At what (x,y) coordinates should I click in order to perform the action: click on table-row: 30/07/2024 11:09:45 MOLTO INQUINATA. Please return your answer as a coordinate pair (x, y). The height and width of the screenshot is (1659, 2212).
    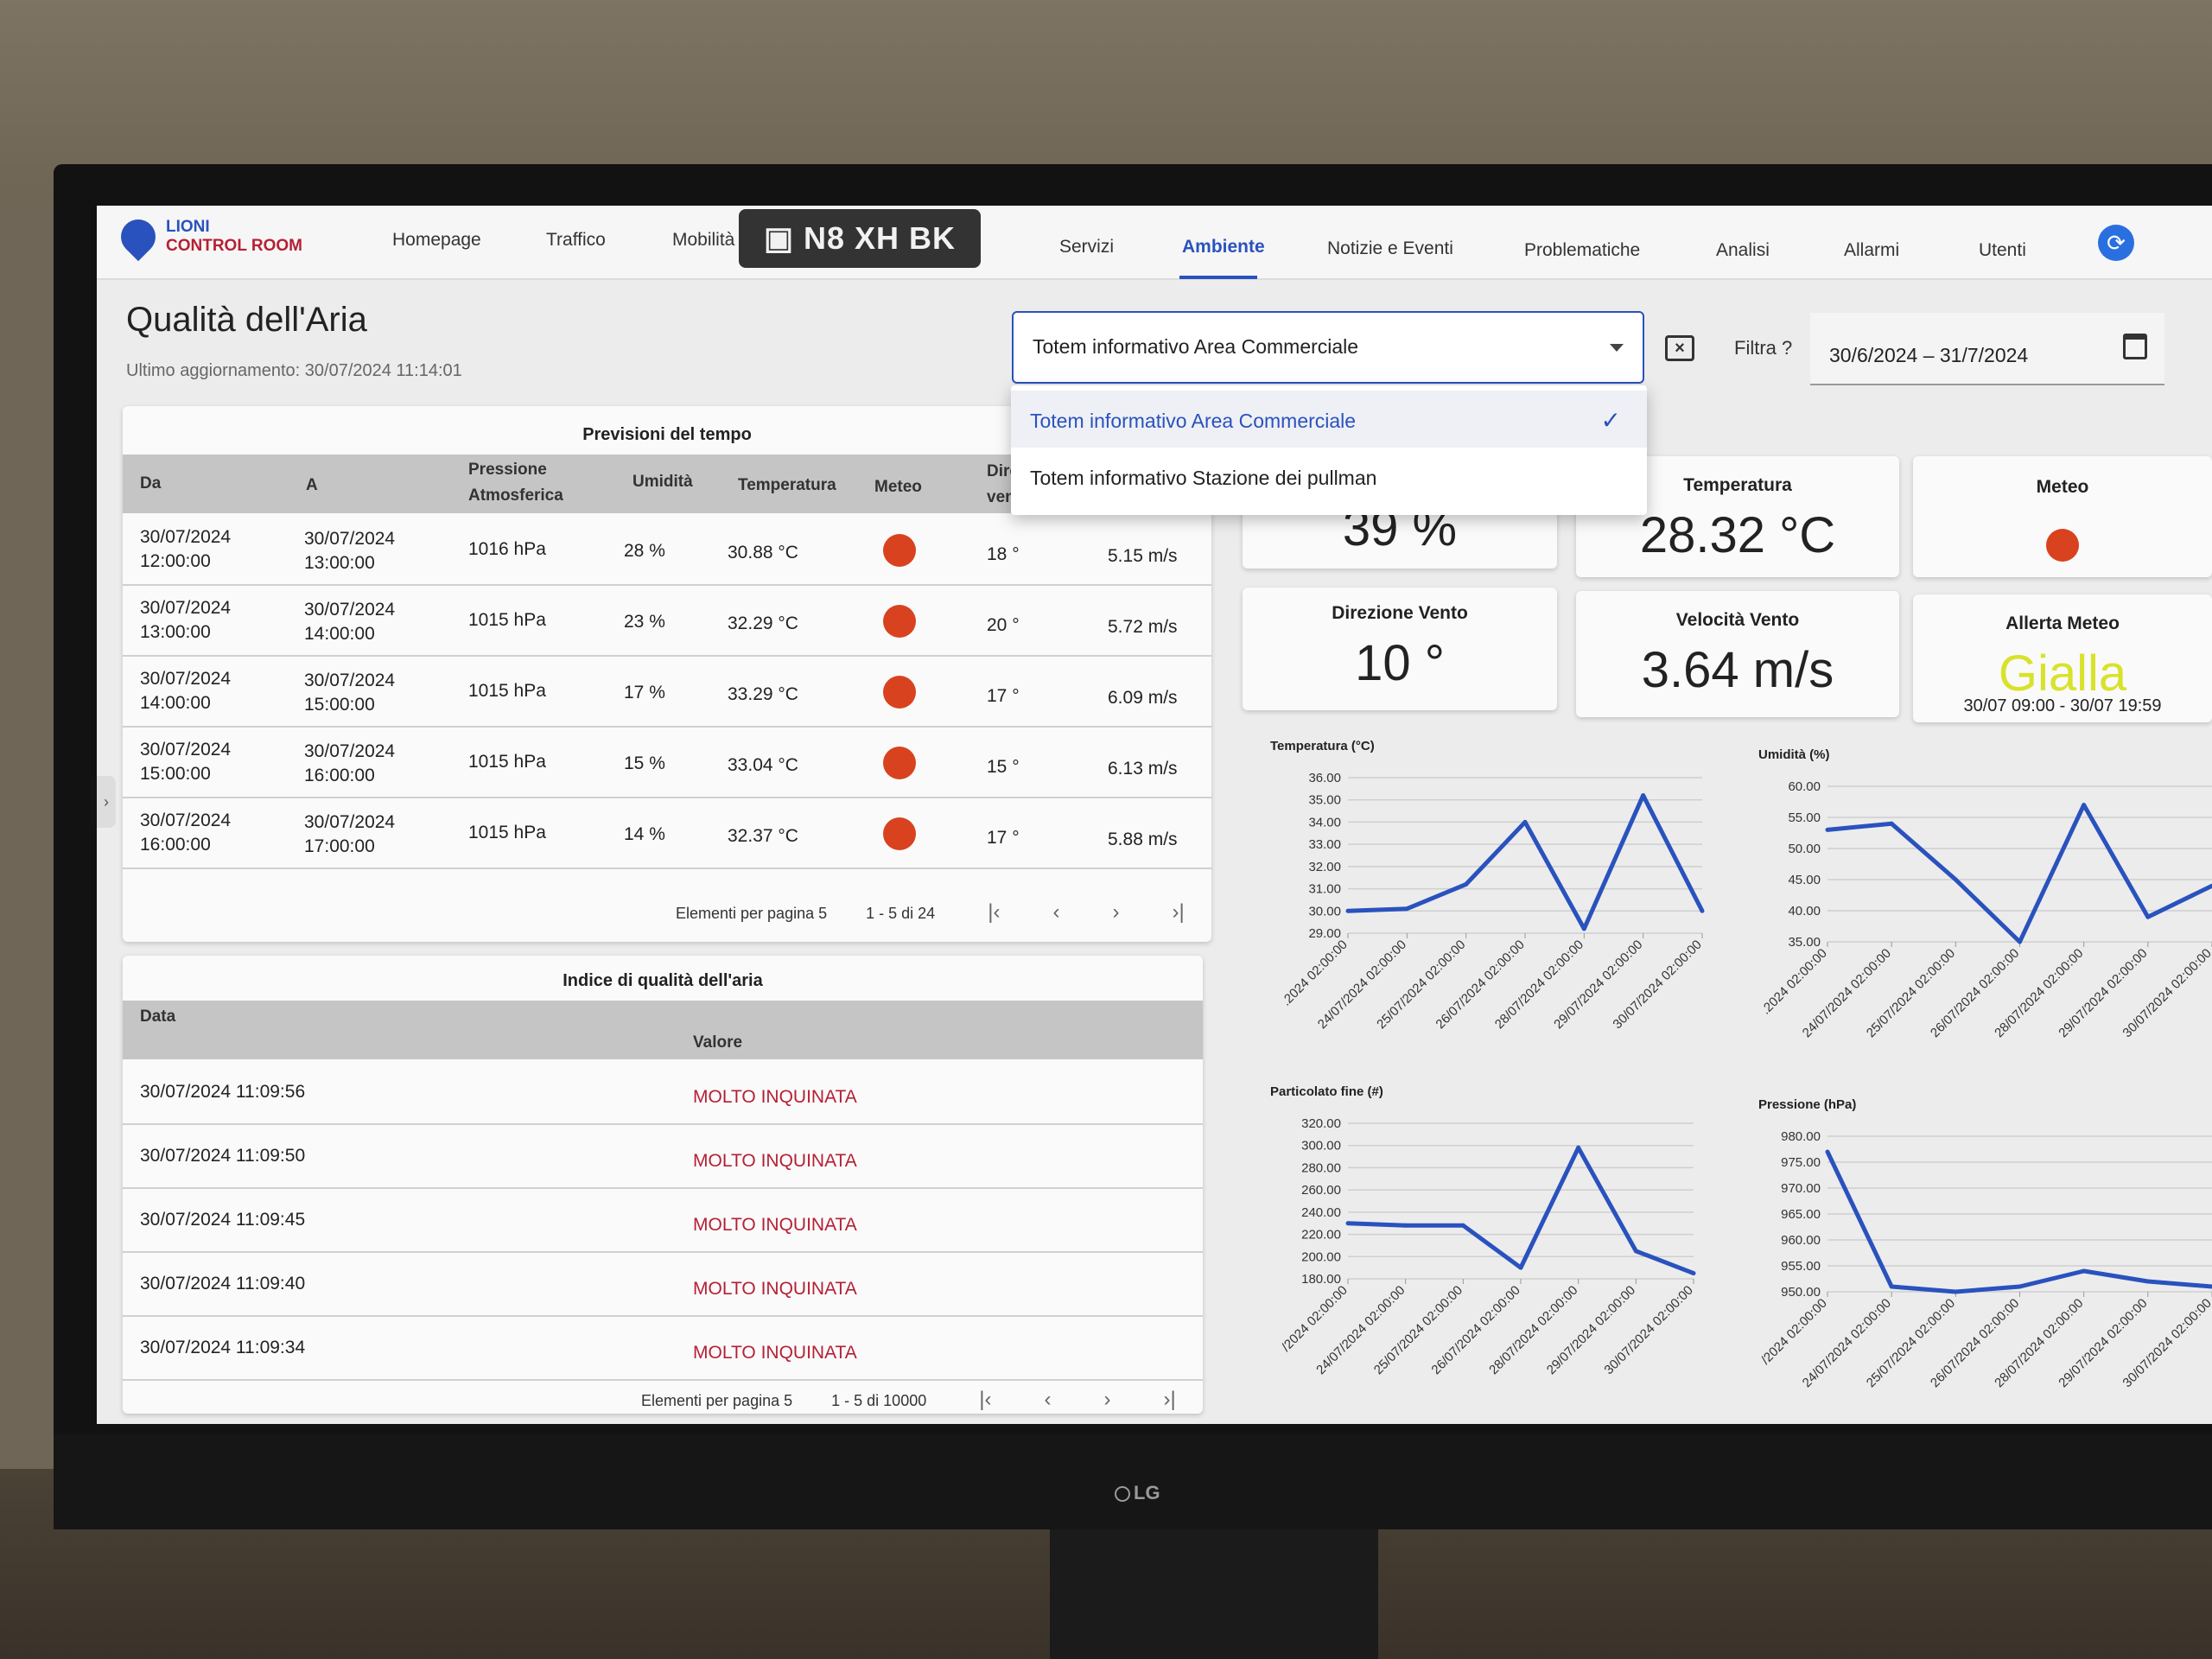
    Looking at the image, I should click on (663, 1221).